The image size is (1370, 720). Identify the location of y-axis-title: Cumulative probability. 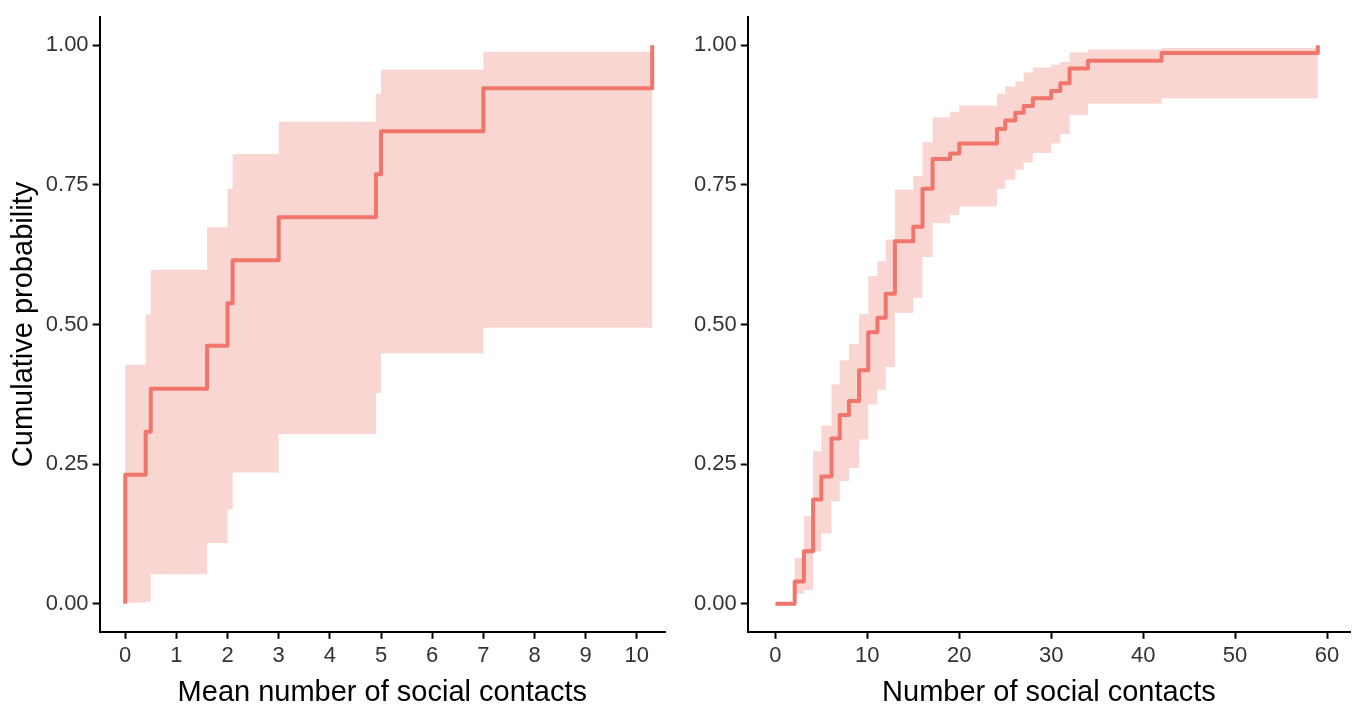
(22, 324).